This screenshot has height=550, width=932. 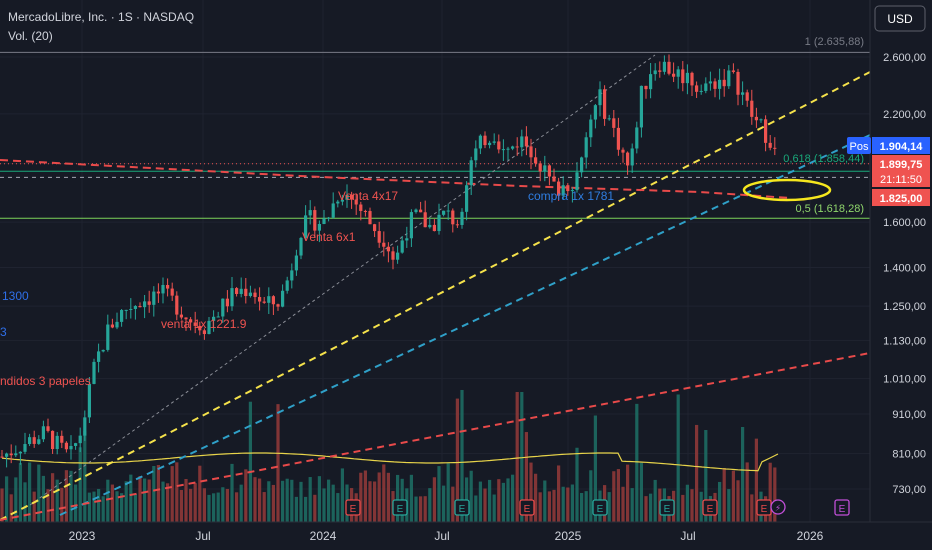 What do you see at coordinates (30, 36) in the screenshot?
I see `volume-indicator-label: Vol. (20)` at bounding box center [30, 36].